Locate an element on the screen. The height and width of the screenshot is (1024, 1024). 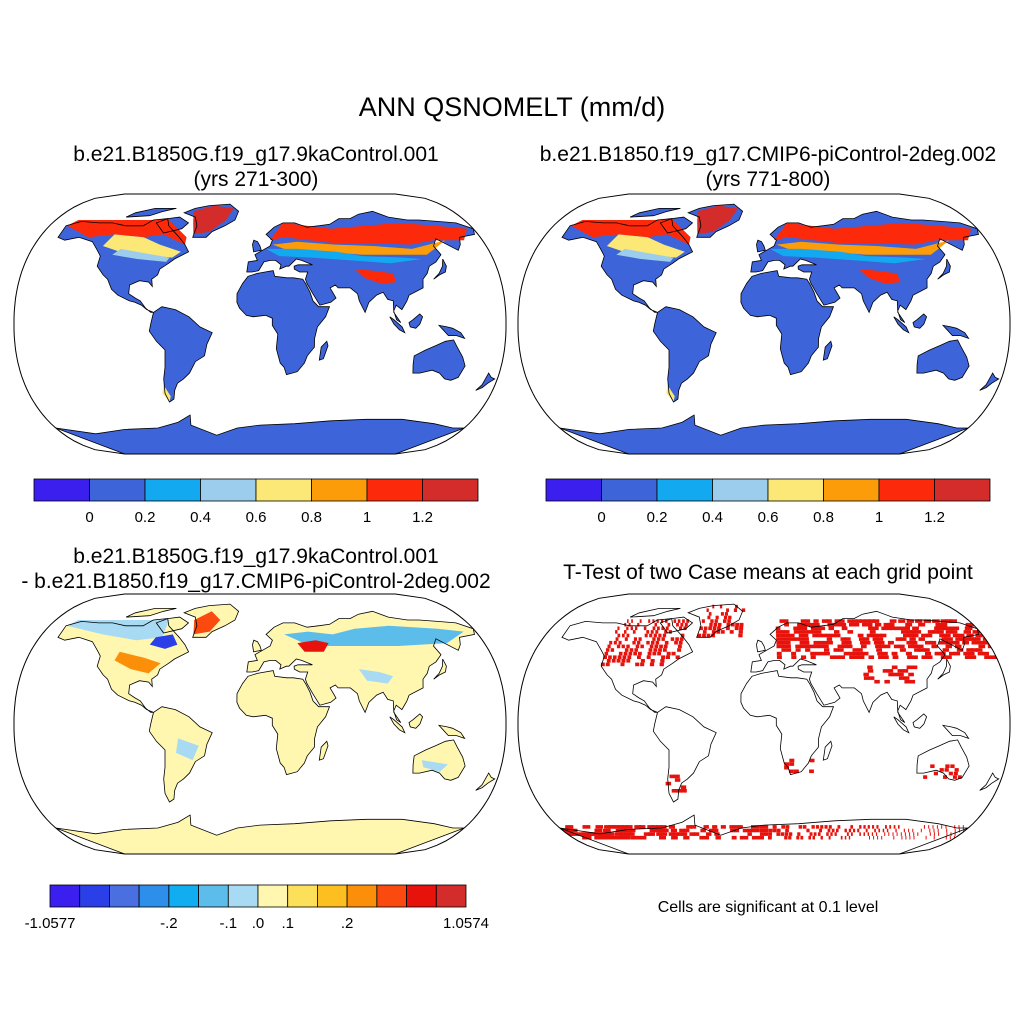
land-newguinea is located at coordinates (452, 732).